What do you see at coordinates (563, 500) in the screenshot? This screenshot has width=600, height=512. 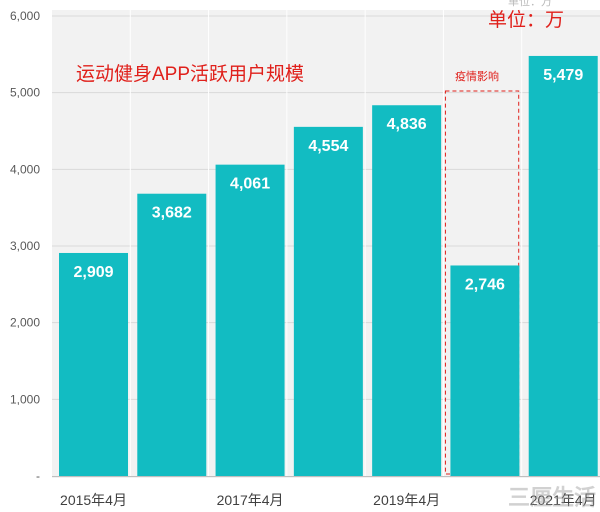 I see `x-tick-label: 2021年4月` at bounding box center [563, 500].